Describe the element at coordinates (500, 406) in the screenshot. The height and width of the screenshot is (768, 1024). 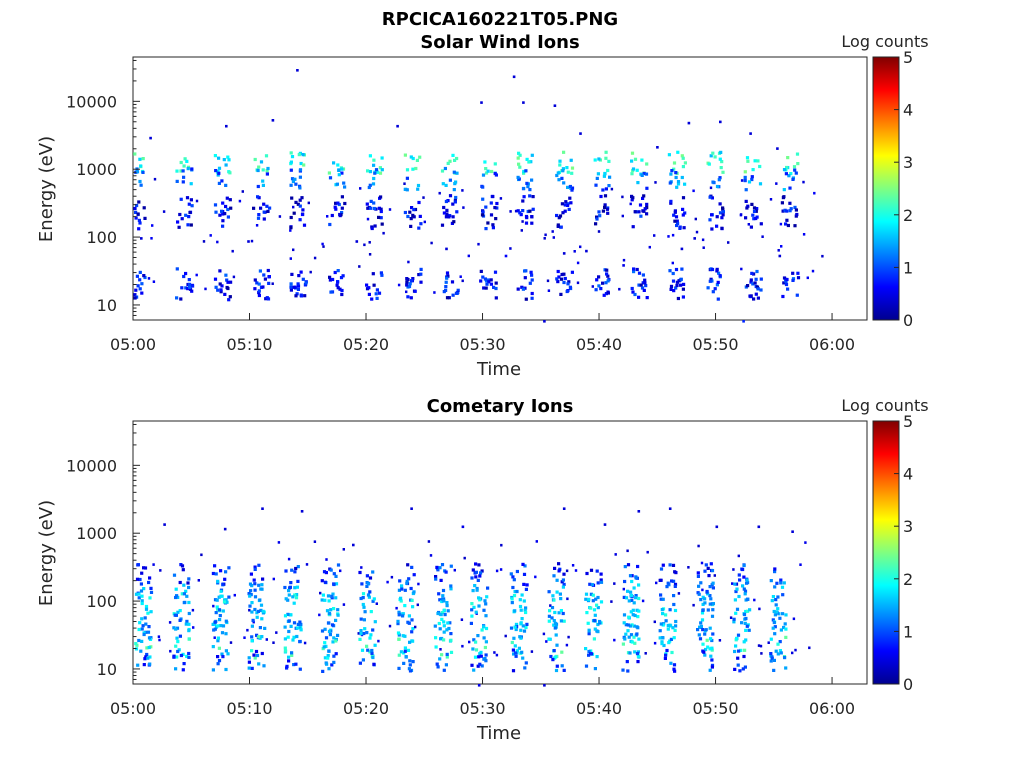
I see `panel-title: Cometary Ions` at that location.